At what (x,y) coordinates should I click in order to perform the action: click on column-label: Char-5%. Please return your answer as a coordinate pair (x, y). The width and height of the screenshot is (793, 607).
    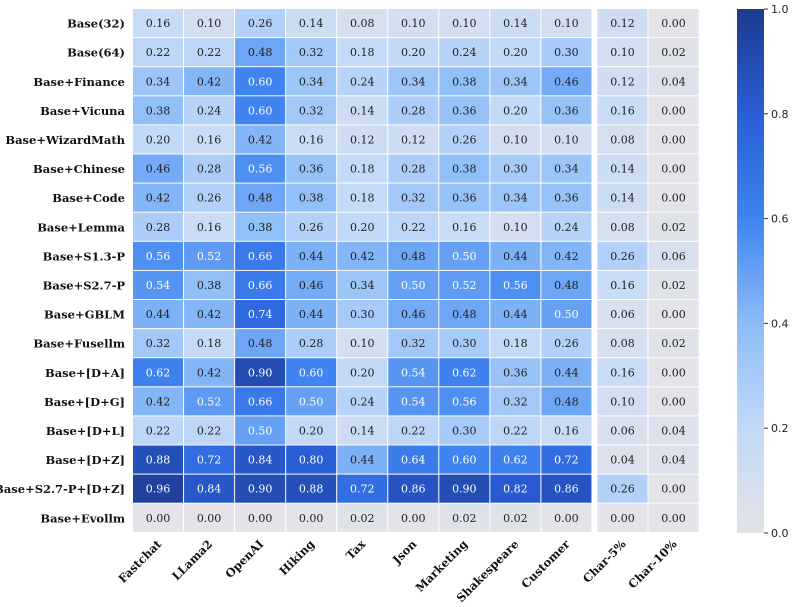
    Looking at the image, I should click on (604, 561).